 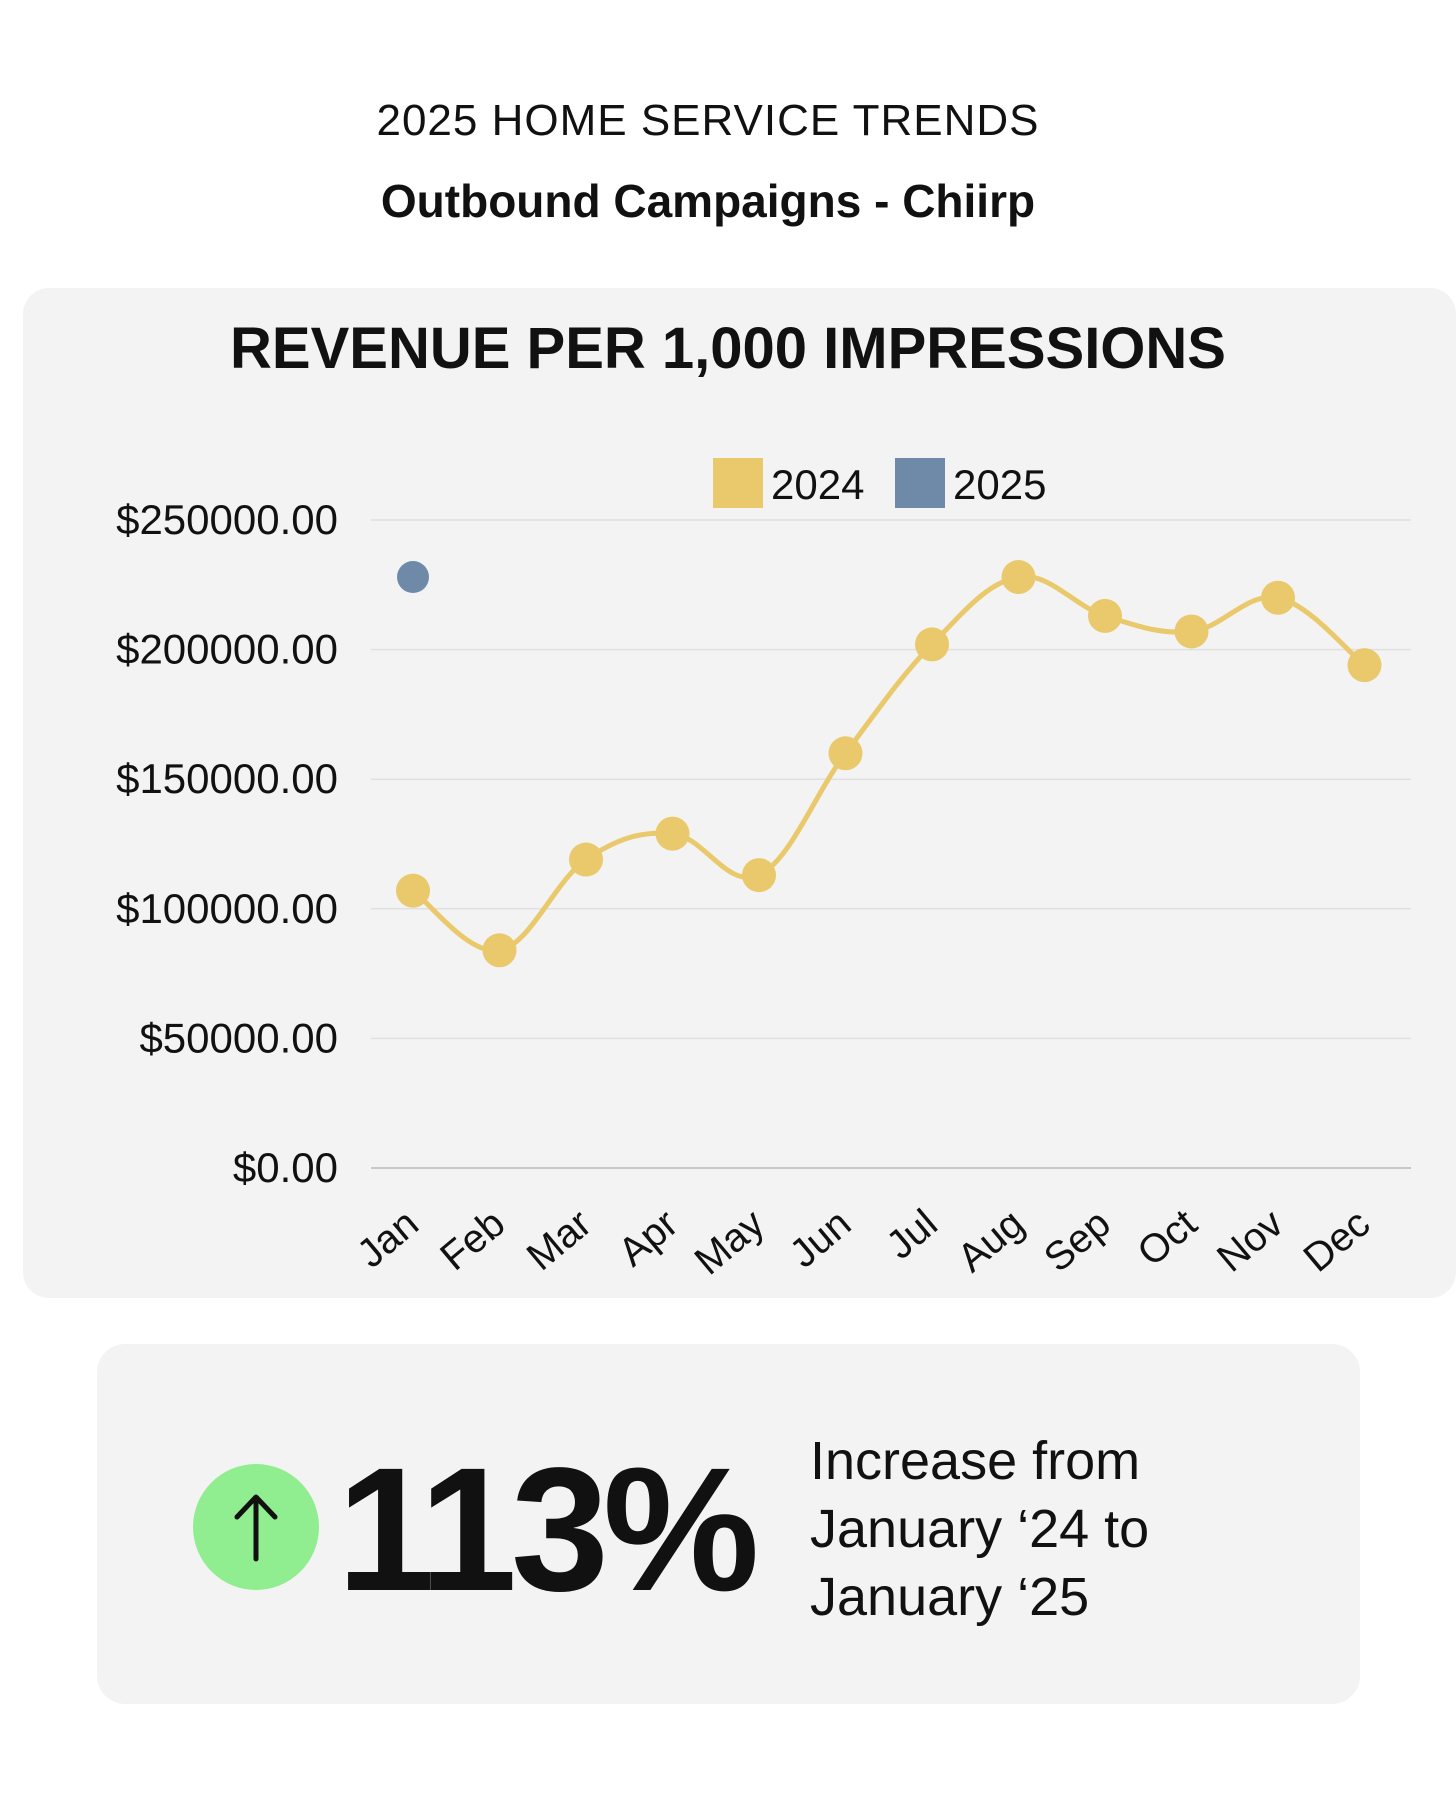 What do you see at coordinates (730, 1242) in the screenshot?
I see `x-tick-label: May` at bounding box center [730, 1242].